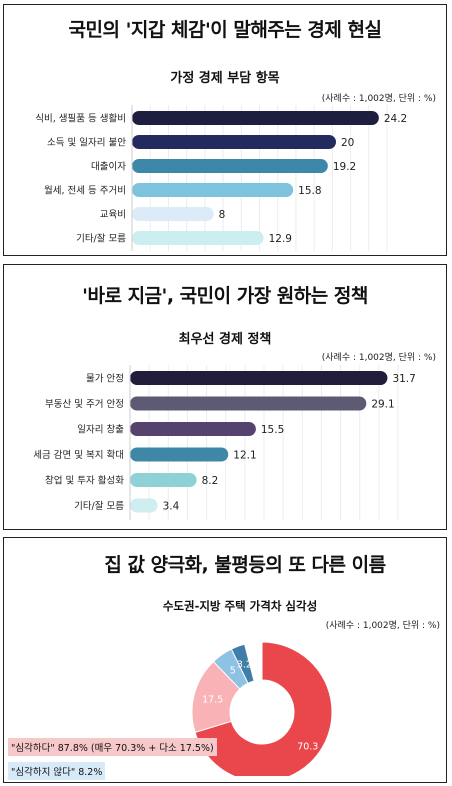  I want to click on panel1-title: 국민의 '지갑 체감'이 말해주는 경제 현실, so click(225, 30).